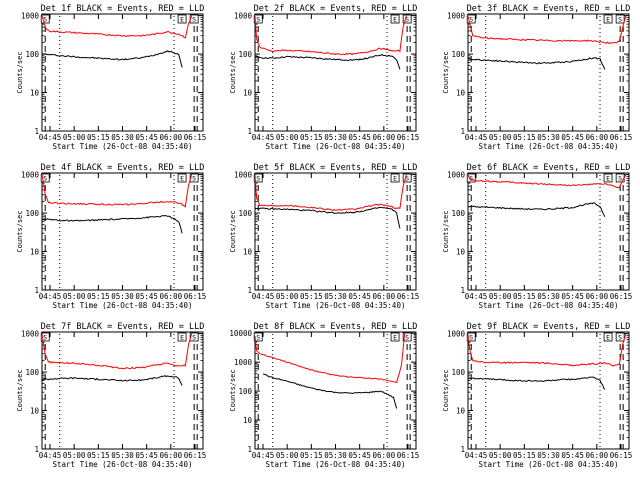 This screenshot has width=640, height=480. What do you see at coordinates (336, 168) in the screenshot?
I see `panel-title: Det 5f BLACK = Events, RED = LLD` at bounding box center [336, 168].